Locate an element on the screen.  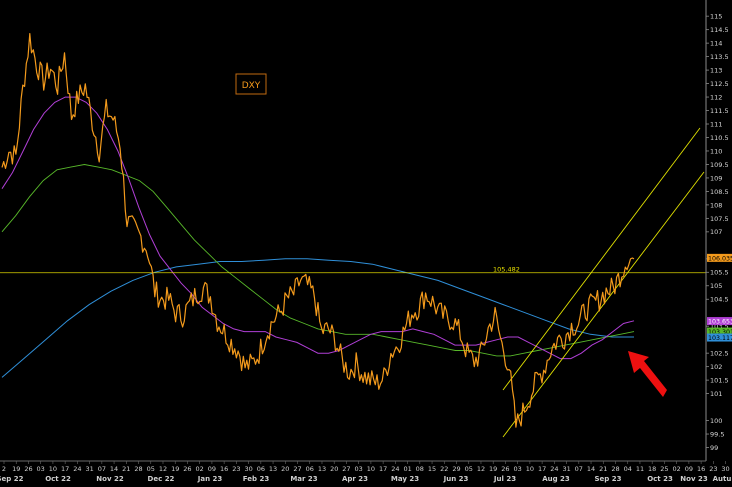
y-tick-label: 105 is located at coordinates (716, 286).